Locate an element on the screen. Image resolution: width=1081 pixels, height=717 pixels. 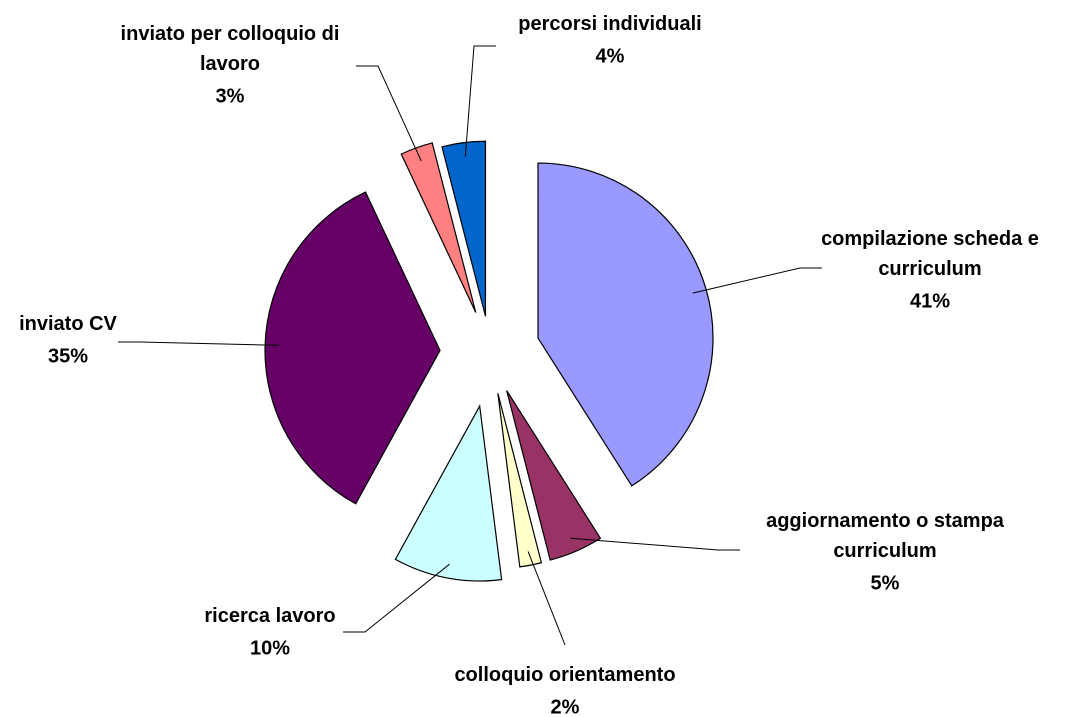
slice-label: percorsi individuali is located at coordinates (609, 24).